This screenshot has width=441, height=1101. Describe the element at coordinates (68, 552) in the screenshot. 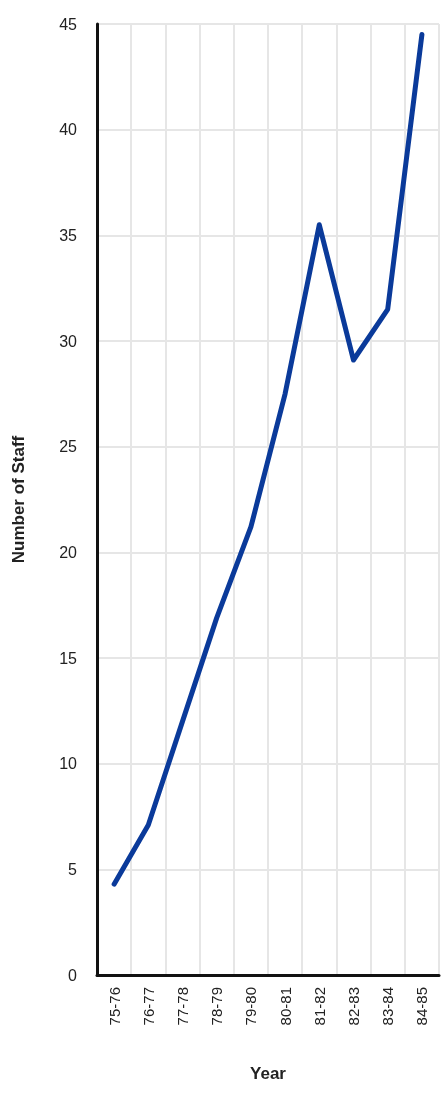

I see `y-tick-label: 20` at that location.